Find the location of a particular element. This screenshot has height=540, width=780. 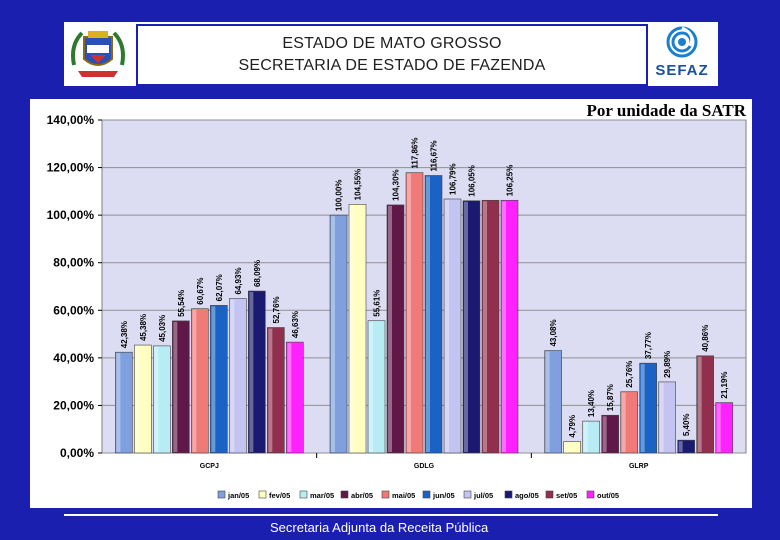

data-label: 13,40% is located at coordinates (591, 403).